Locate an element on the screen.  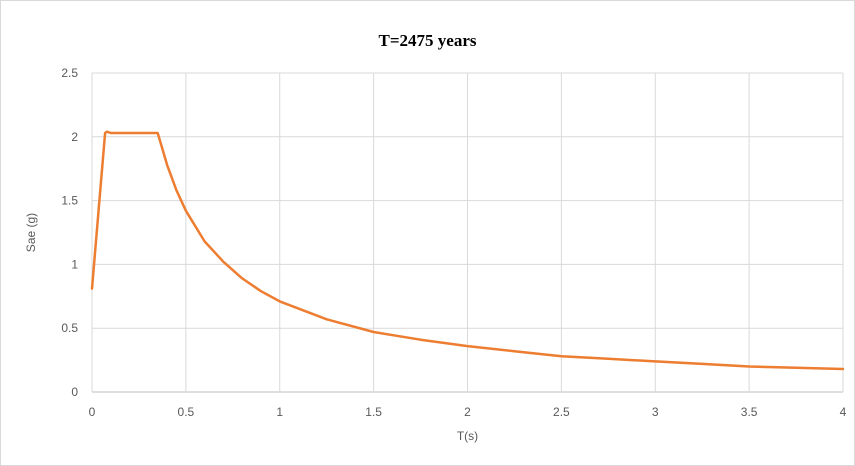
y-tick-label: 1.5 is located at coordinates (69, 201).